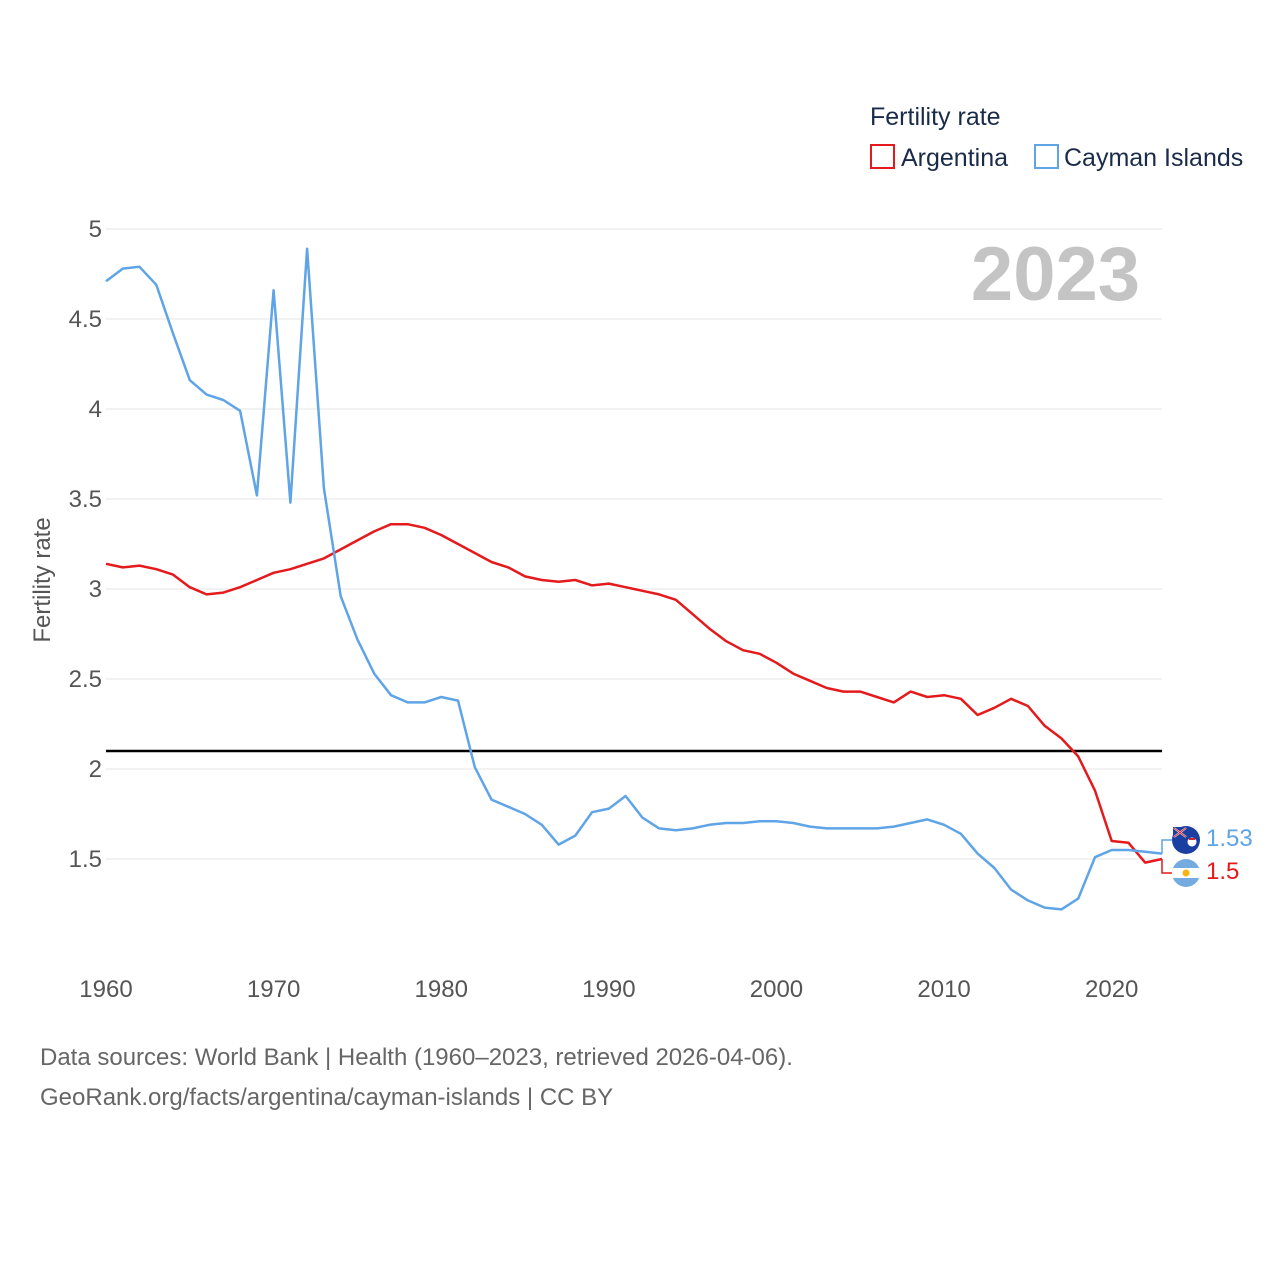 The height and width of the screenshot is (1280, 1280). Describe the element at coordinates (1222, 871) in the screenshot. I see `end-value-argentina: 1.5` at that location.